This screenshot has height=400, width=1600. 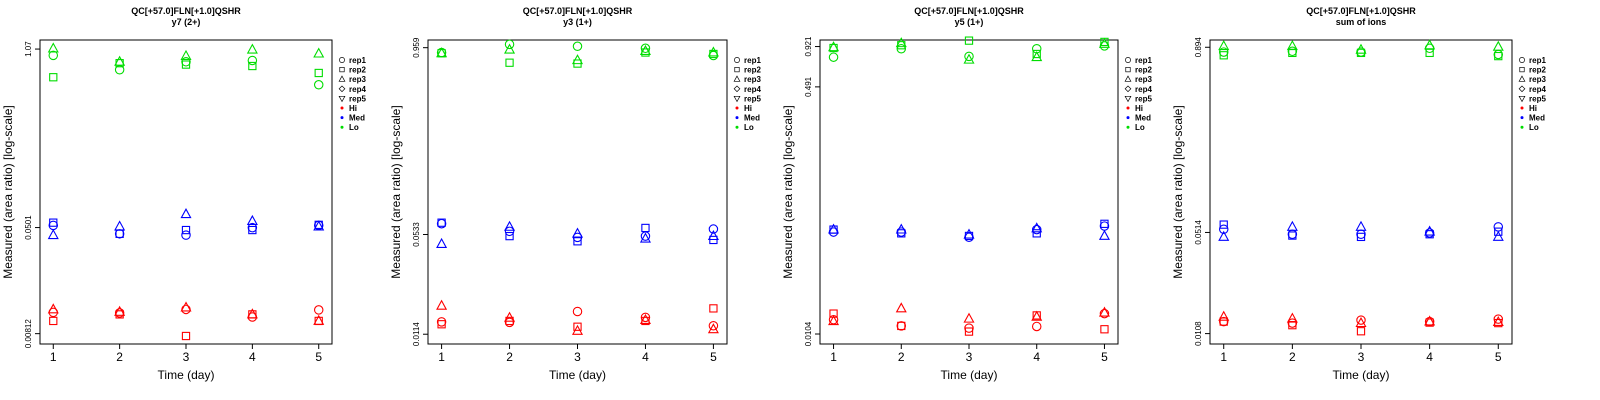 What do you see at coordinates (1198, 232) in the screenshot?
I see `y-tick-label: 0.0514` at bounding box center [1198, 232].